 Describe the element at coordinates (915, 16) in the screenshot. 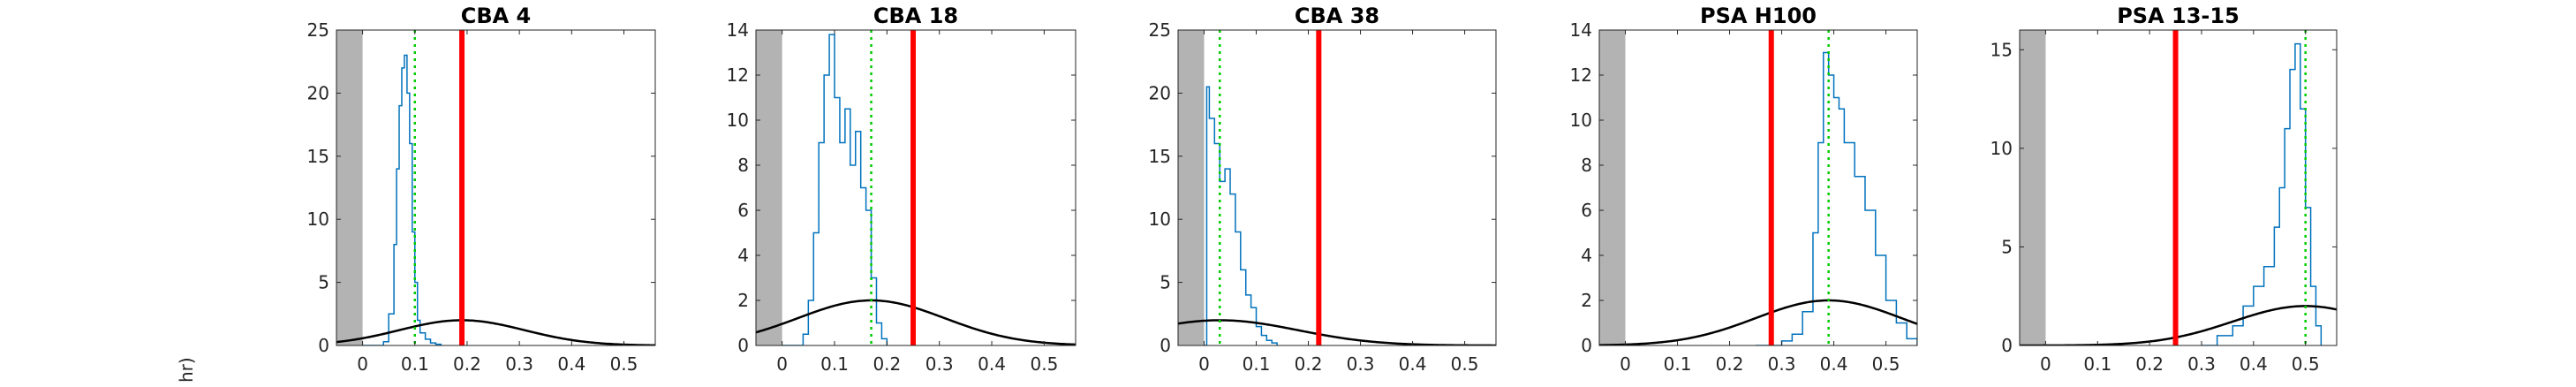

I see `chart-title: CBA 18` at that location.